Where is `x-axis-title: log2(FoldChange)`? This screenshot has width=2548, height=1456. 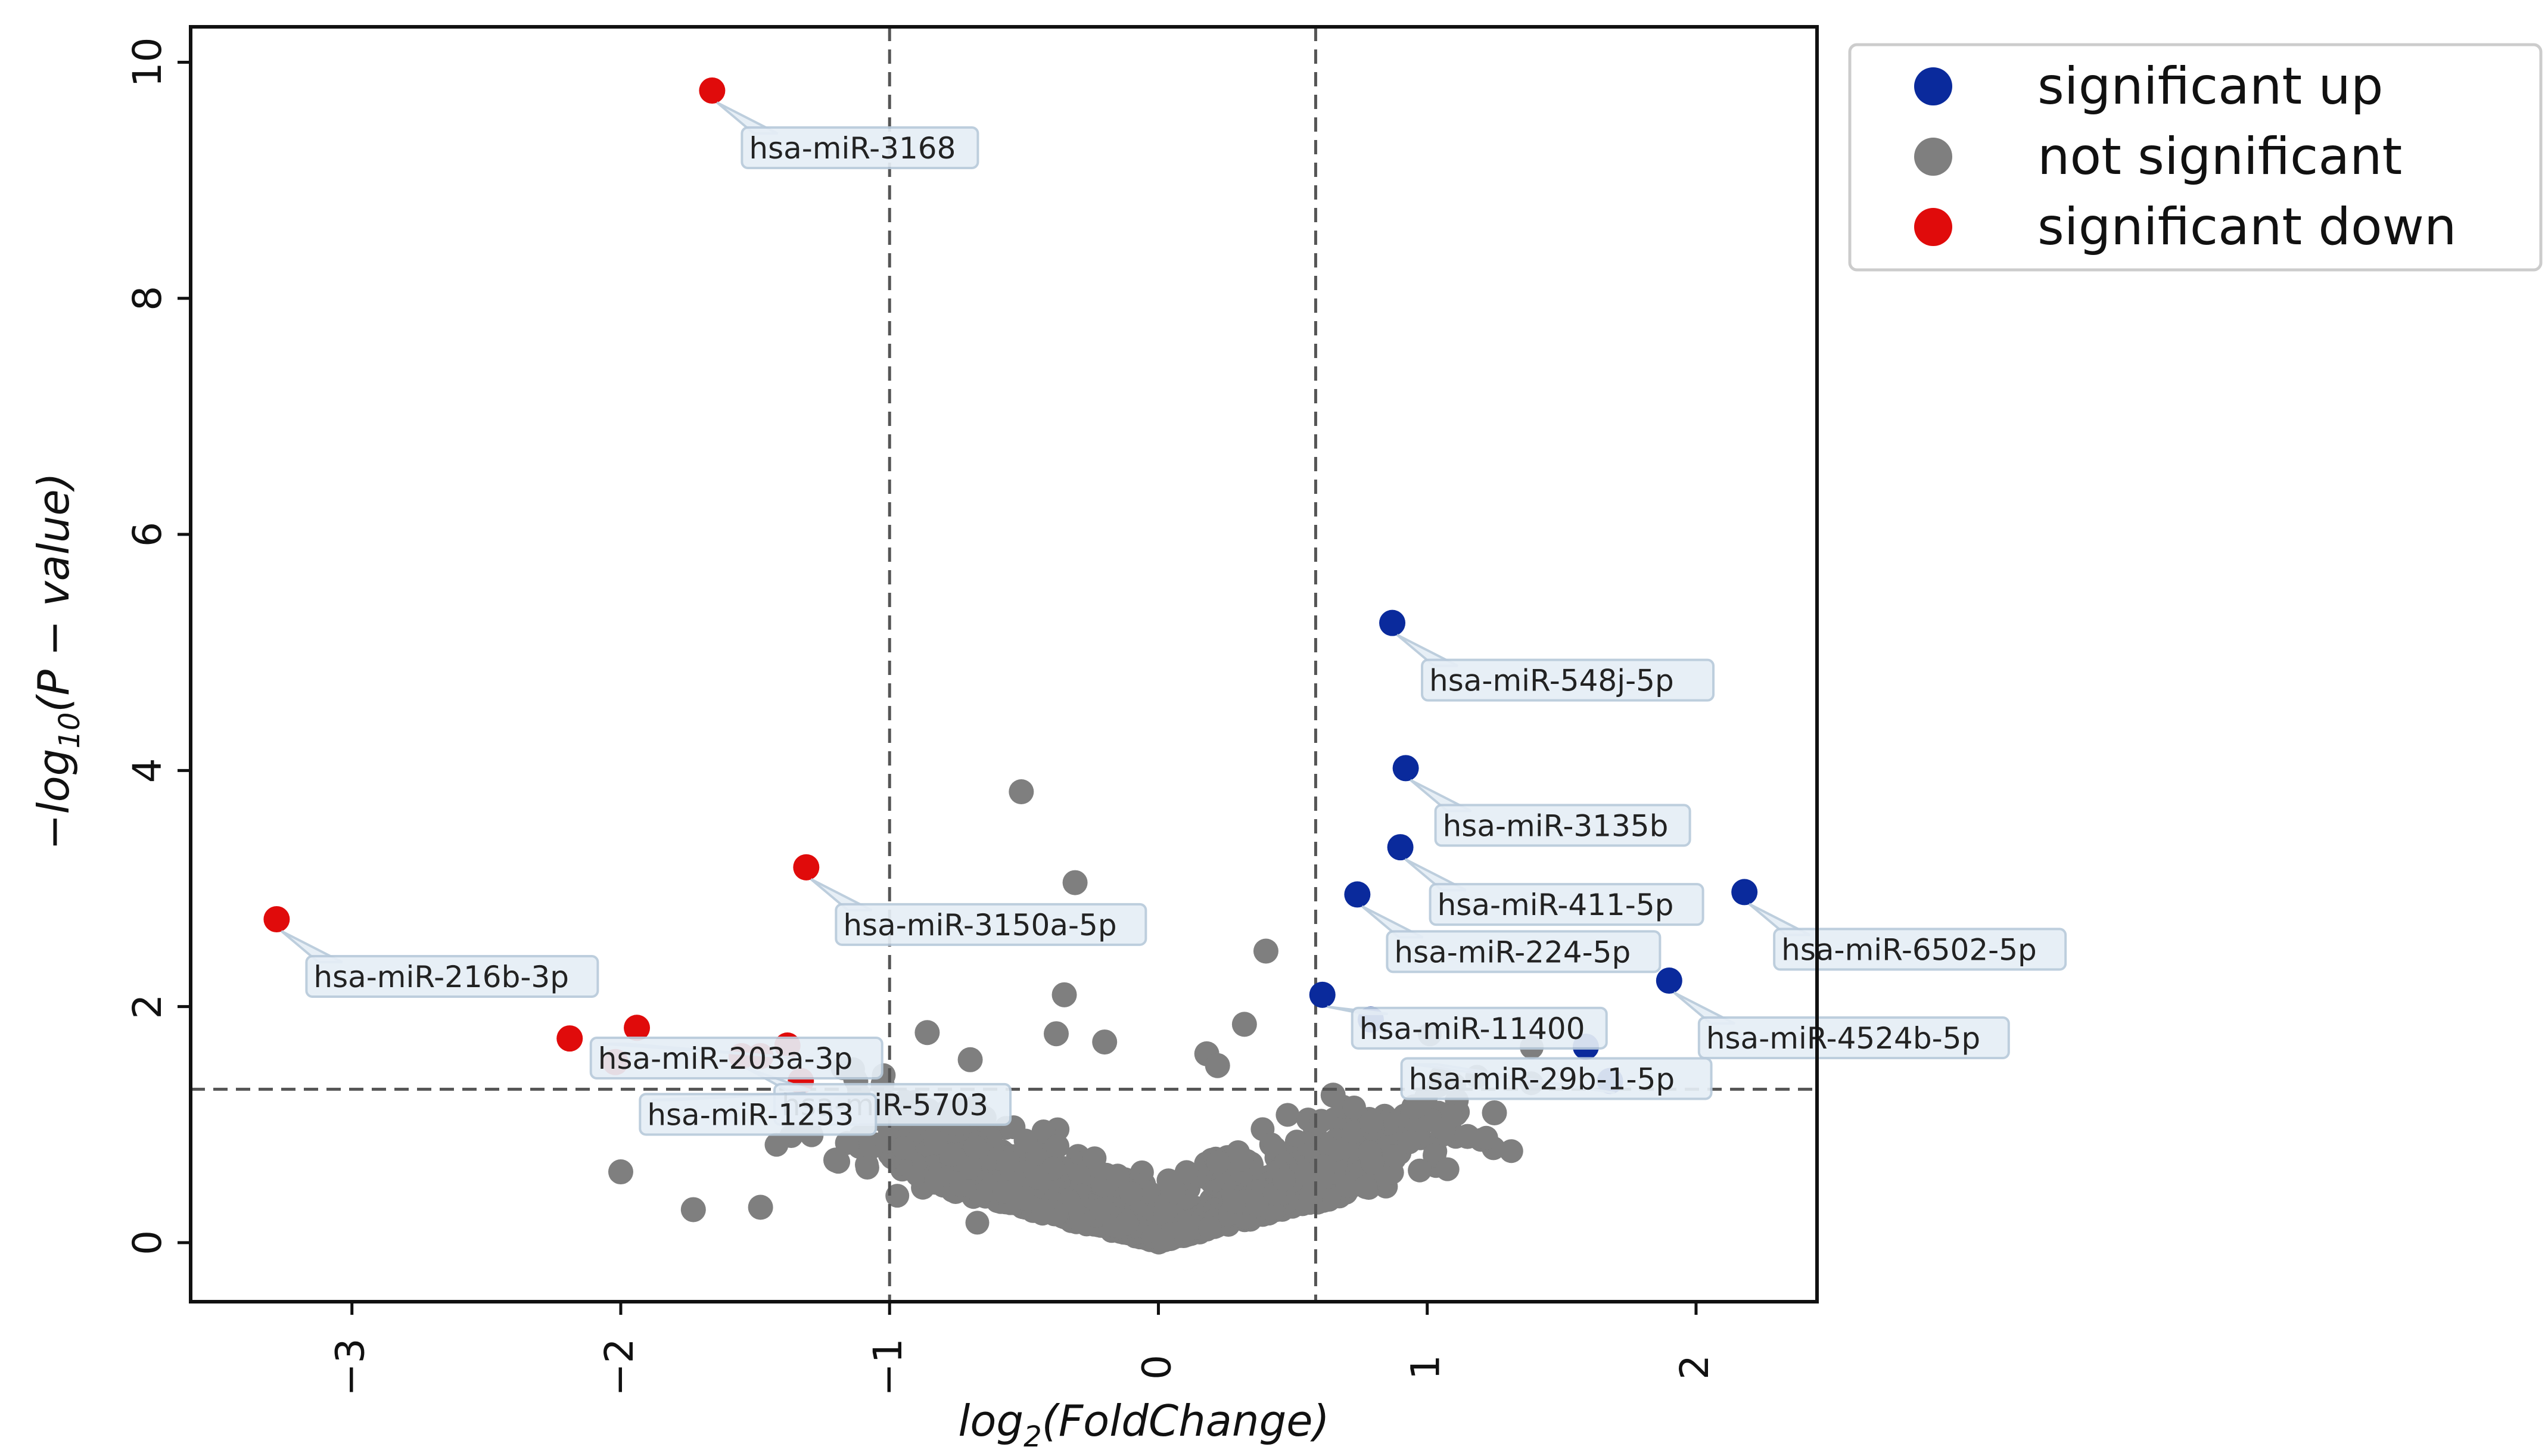
x-axis-title: log2(FoldChange) is located at coordinates (1143, 1425).